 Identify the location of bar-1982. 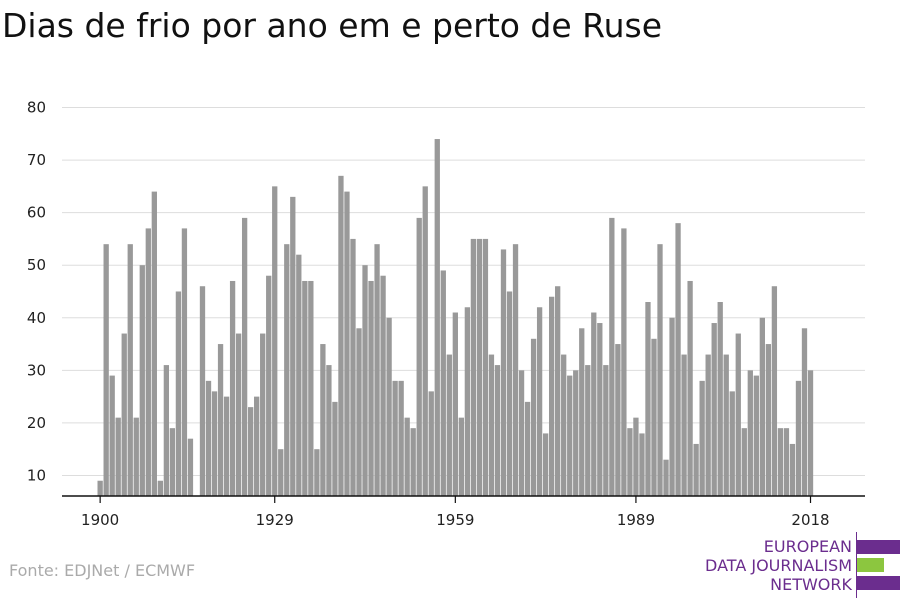
(594, 404).